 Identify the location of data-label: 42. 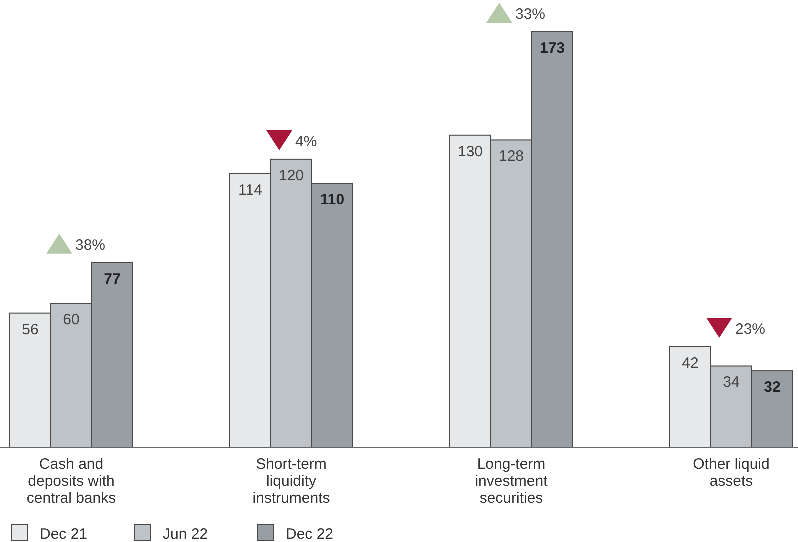
(690, 363).